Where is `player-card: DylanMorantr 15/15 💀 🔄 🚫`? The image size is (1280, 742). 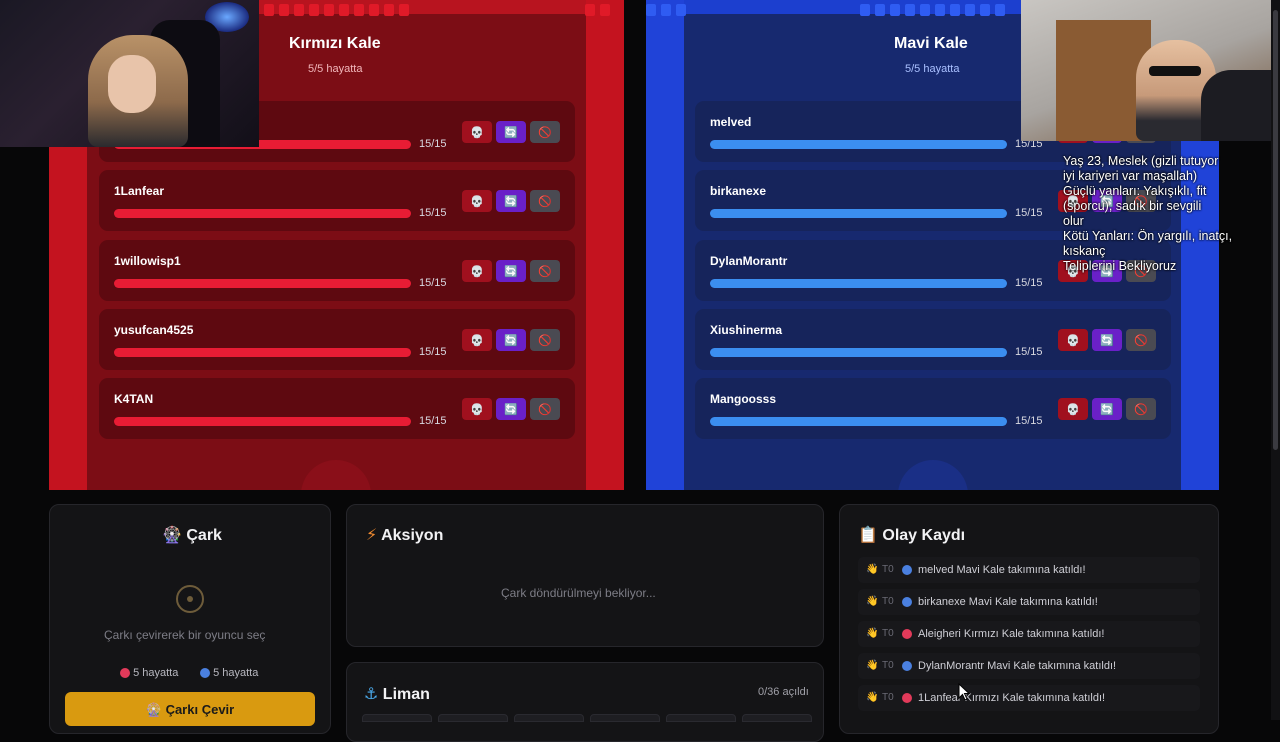 player-card: DylanMorantr 15/15 💀 🔄 🚫 is located at coordinates (933, 270).